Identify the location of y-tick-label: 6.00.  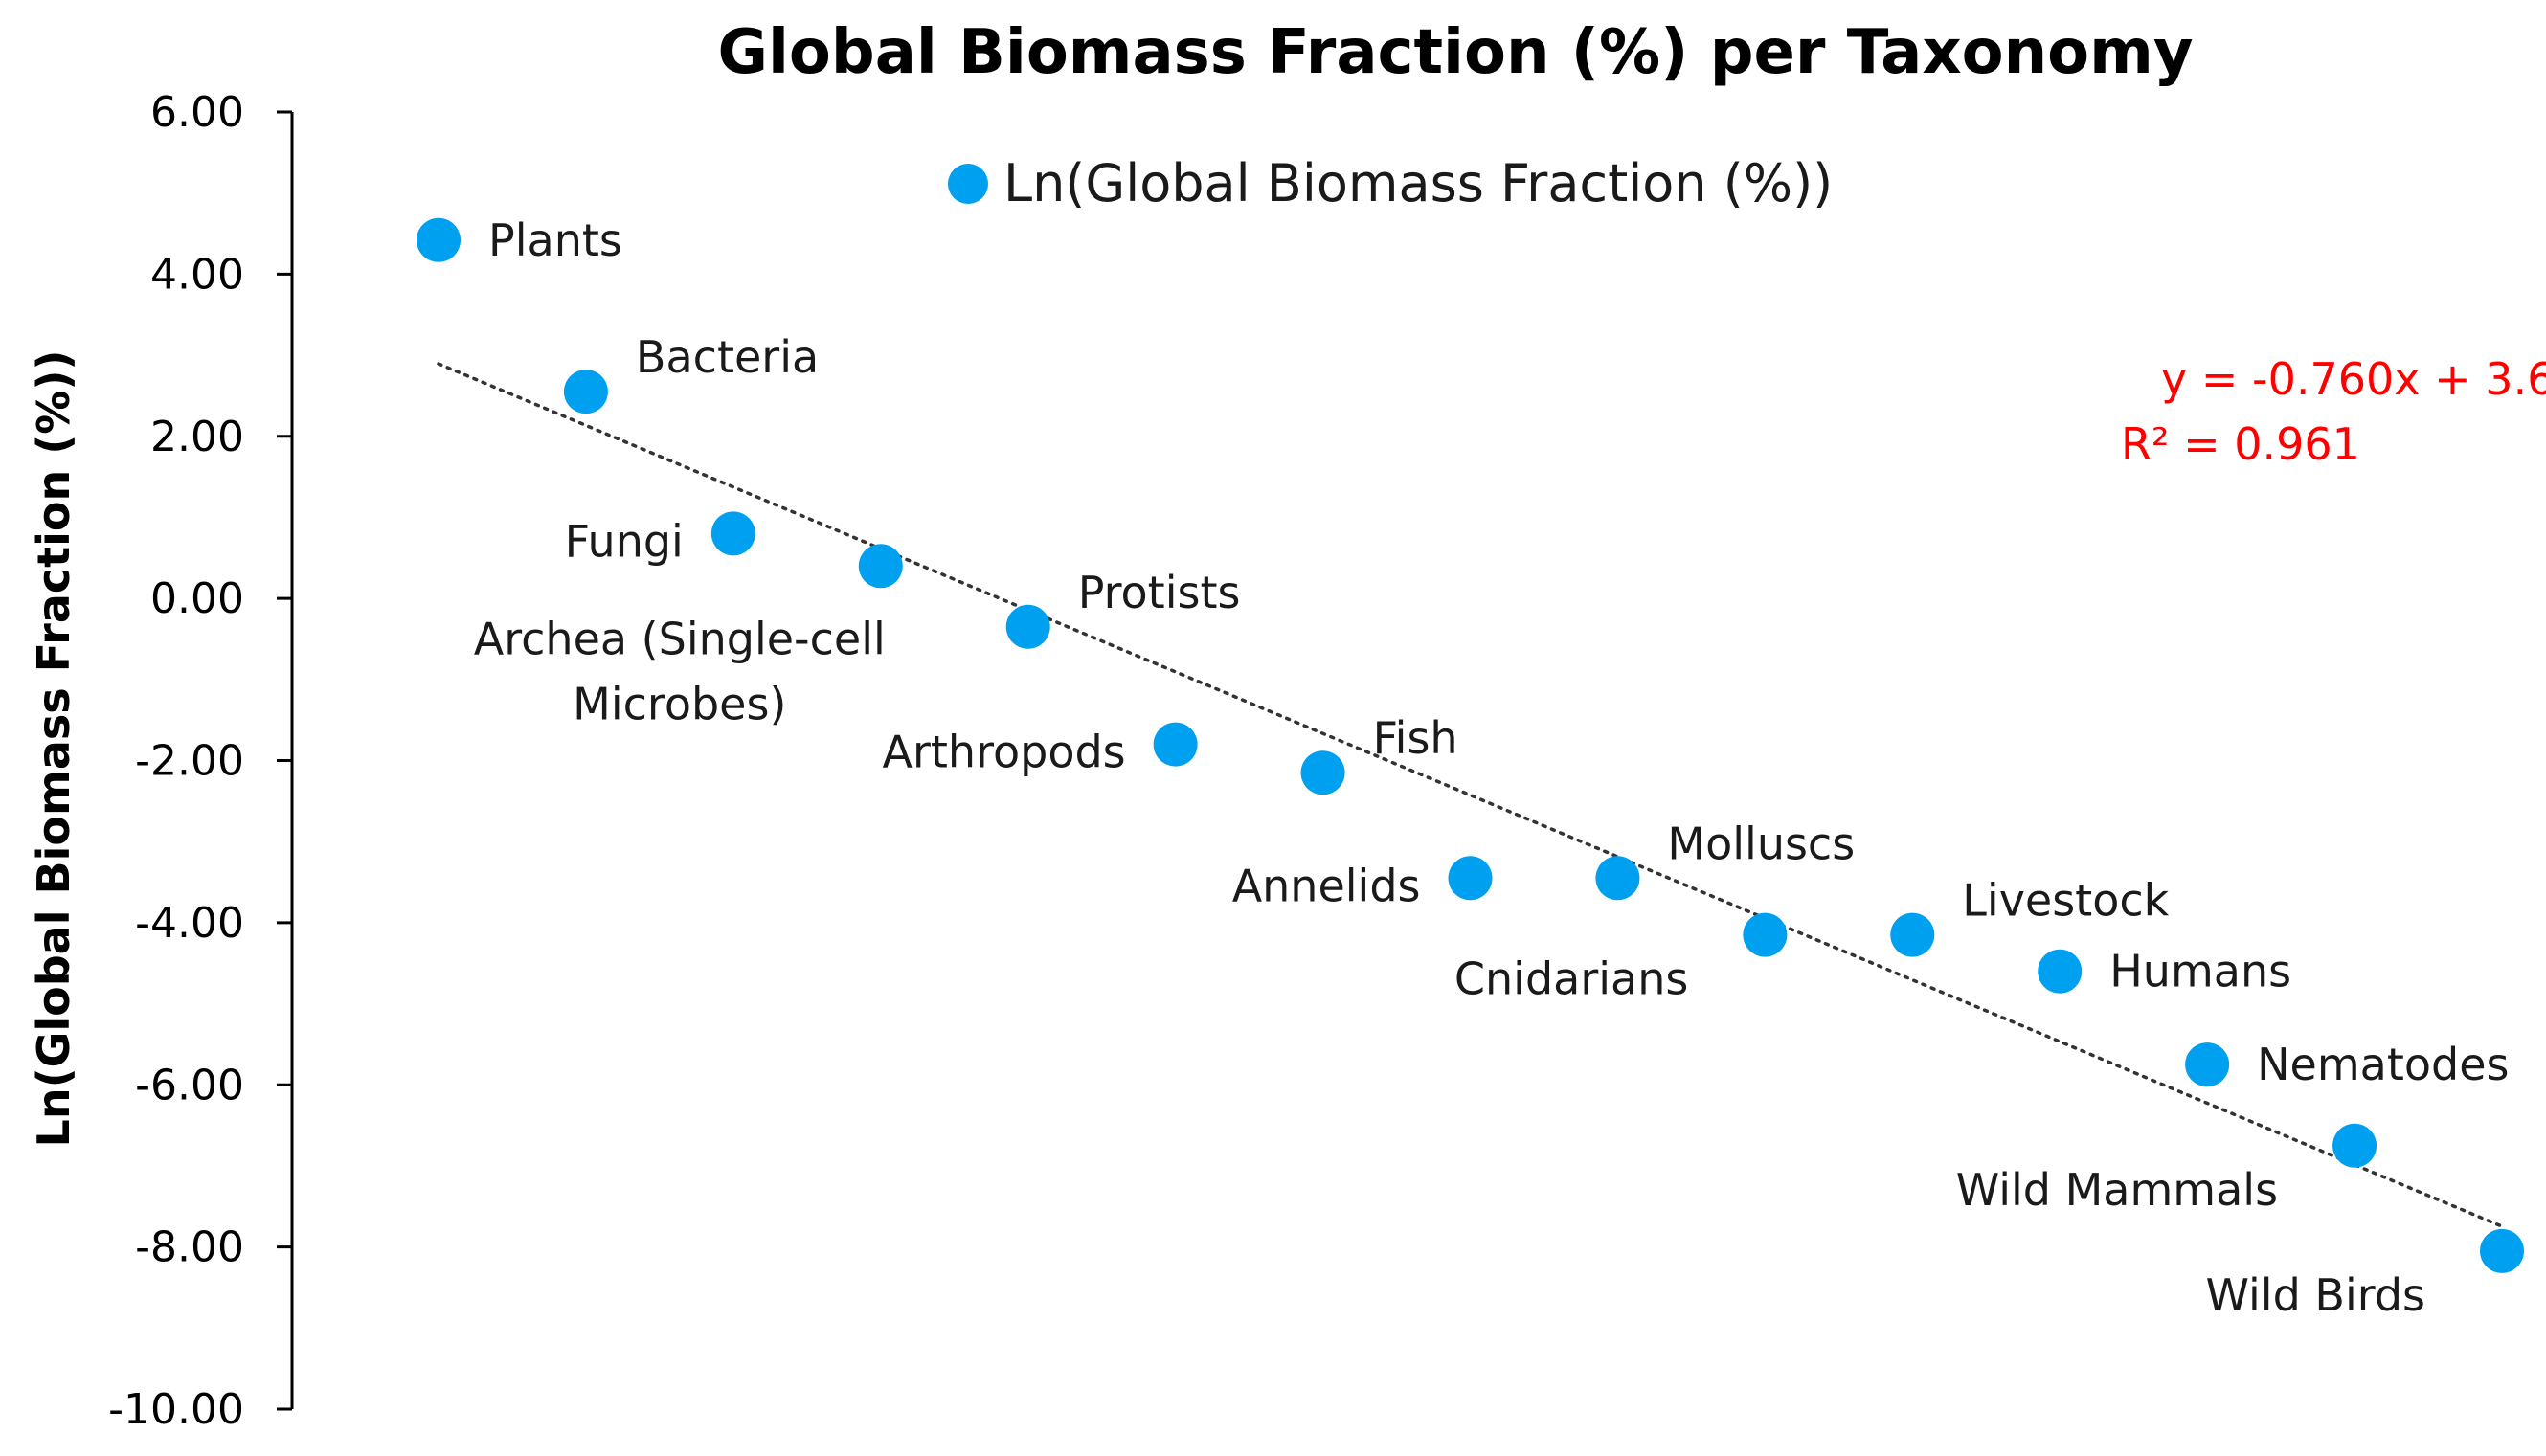
(197, 112).